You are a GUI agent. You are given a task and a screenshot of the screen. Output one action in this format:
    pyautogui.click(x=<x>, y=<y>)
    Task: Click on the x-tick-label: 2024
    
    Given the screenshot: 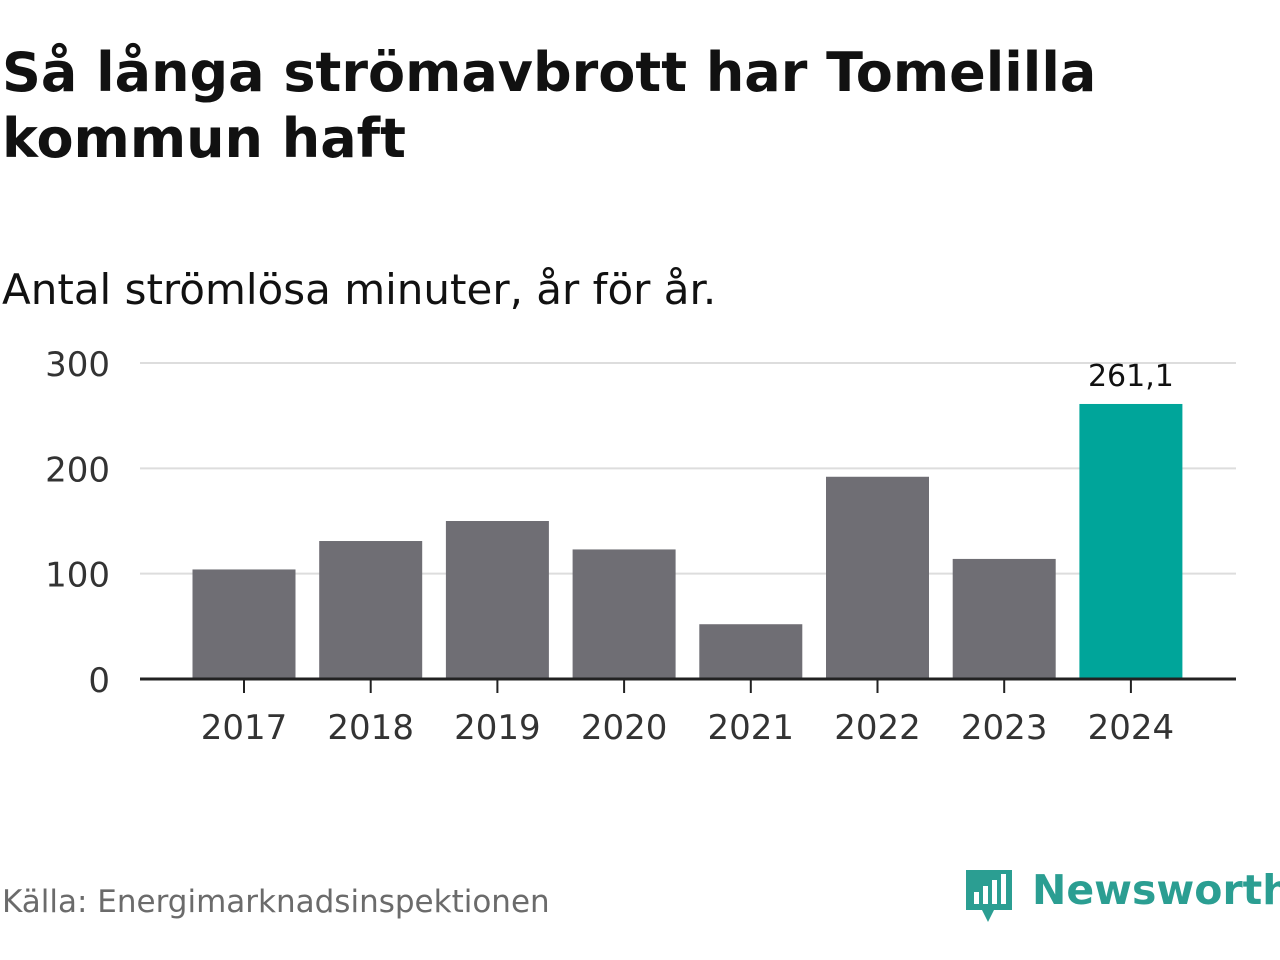 What is the action you would take?
    pyautogui.click(x=1131, y=728)
    